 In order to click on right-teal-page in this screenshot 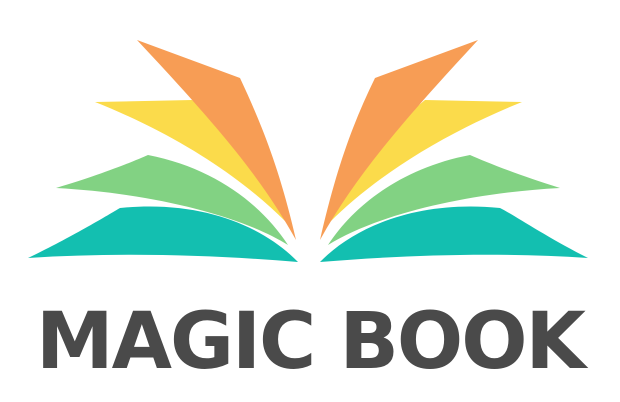, I will do `click(454, 234)`.